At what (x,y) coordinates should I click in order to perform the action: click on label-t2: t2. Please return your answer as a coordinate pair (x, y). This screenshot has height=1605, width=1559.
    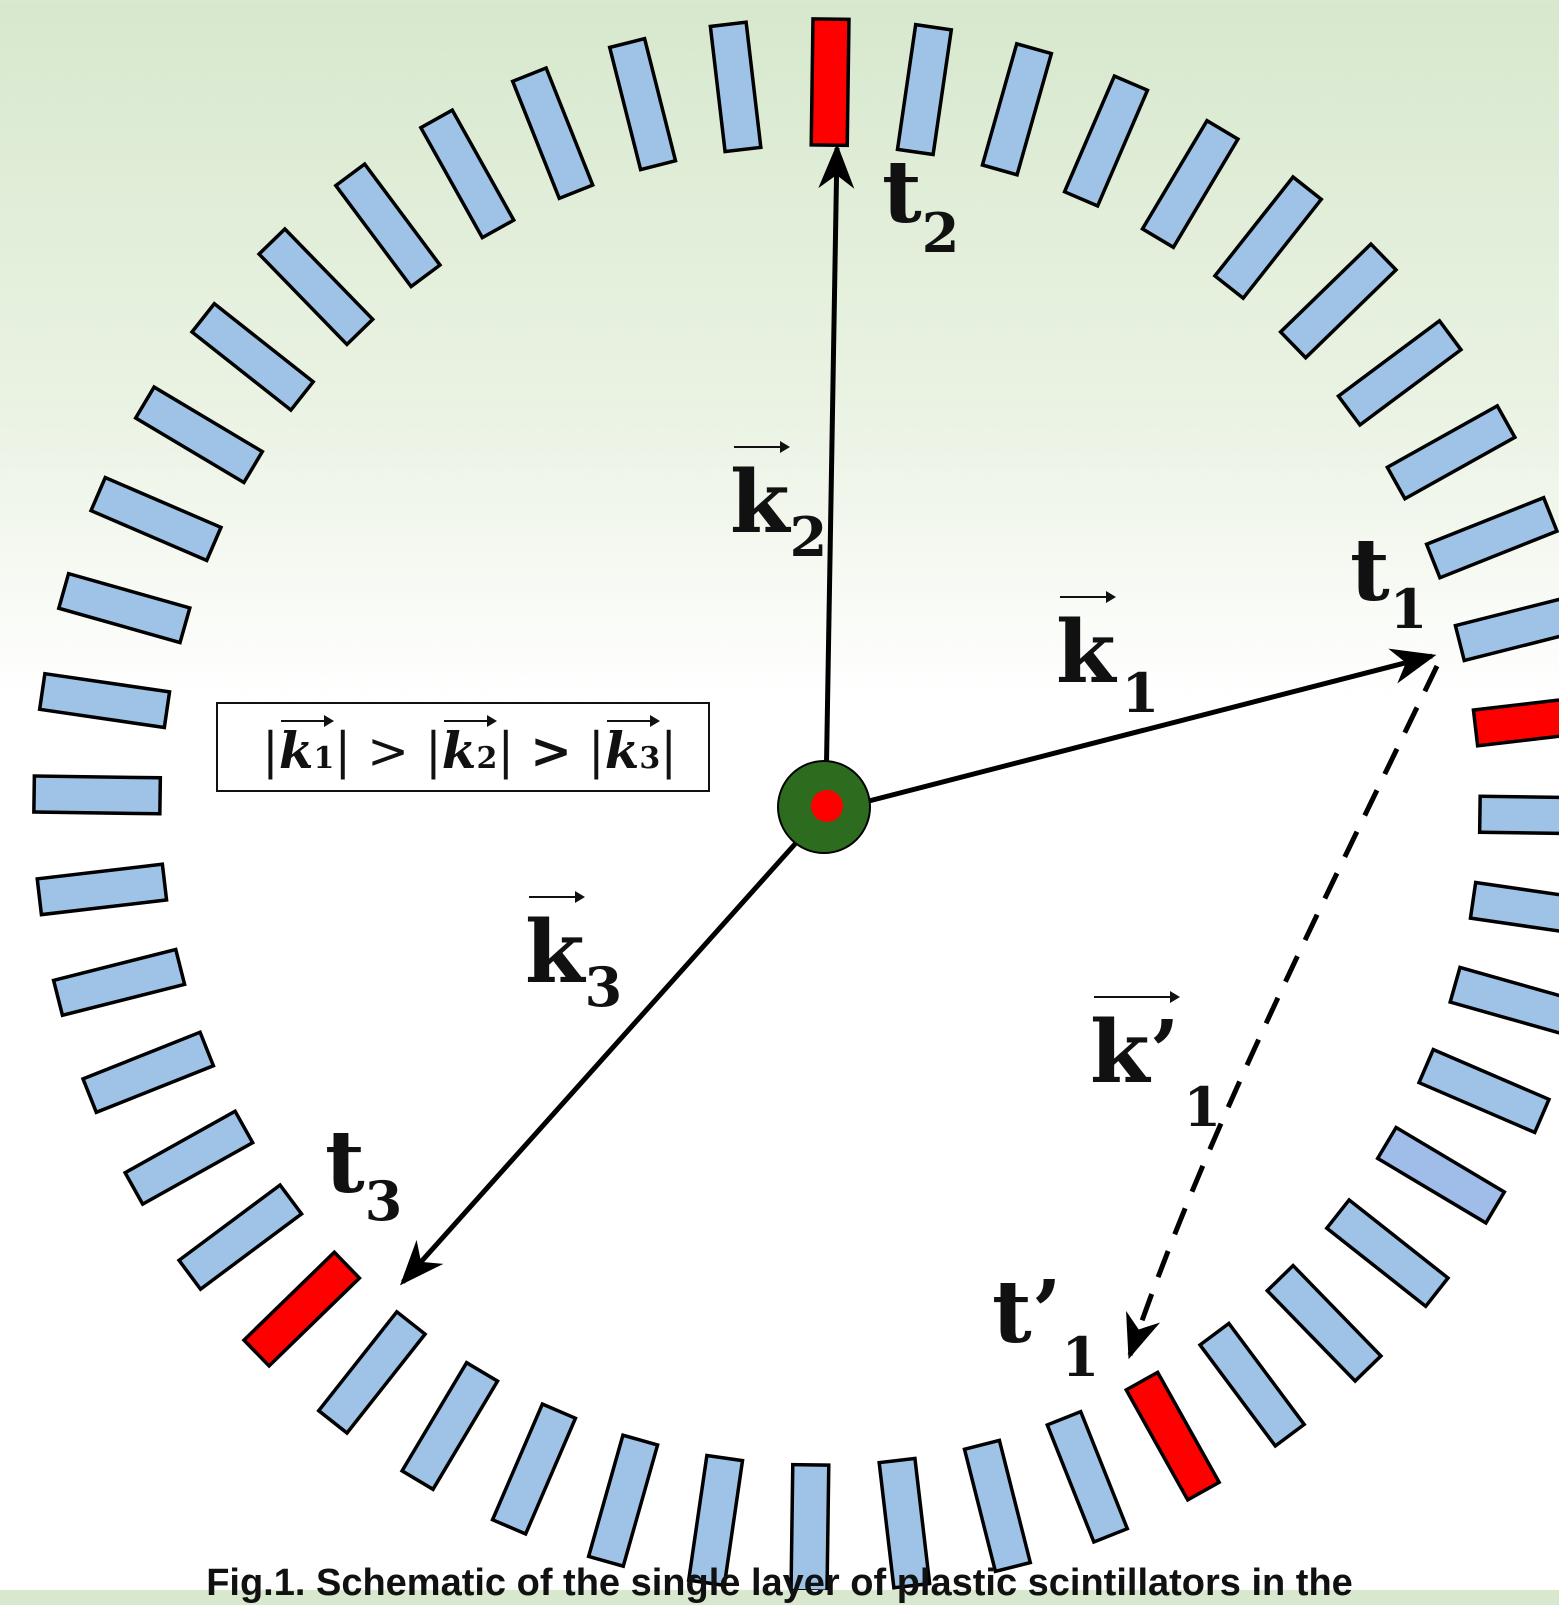
    Looking at the image, I should click on (921, 203).